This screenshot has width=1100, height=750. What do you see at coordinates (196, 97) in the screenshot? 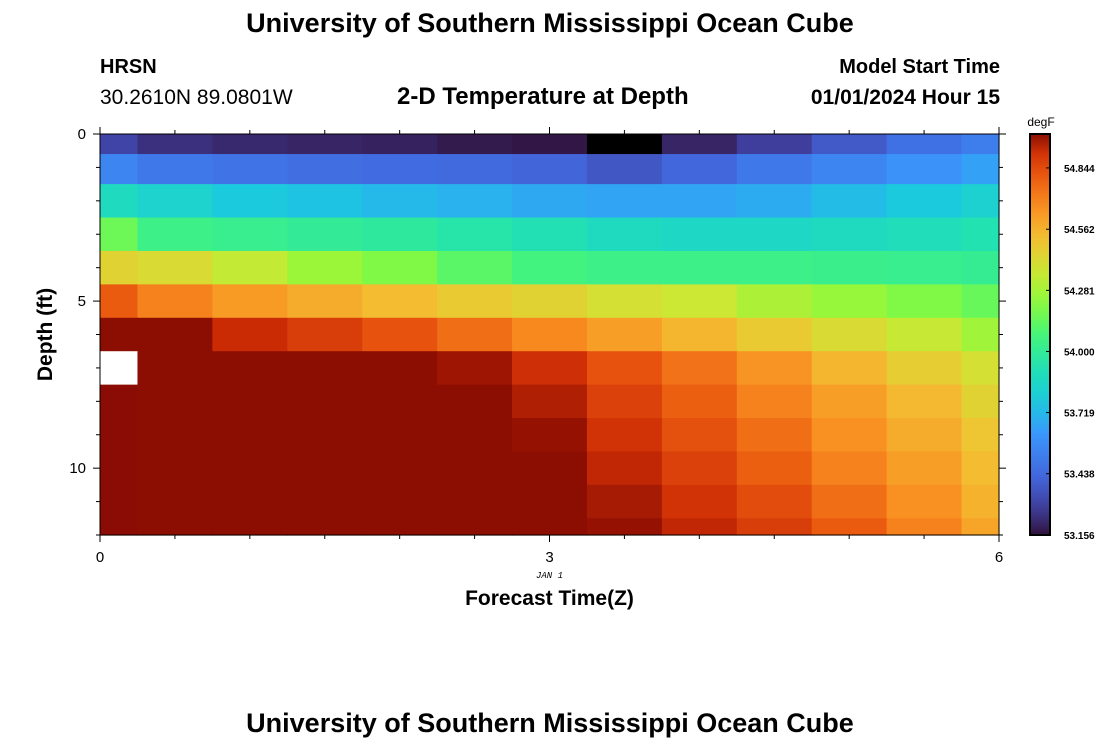
I see `station-coordinates: 30.2610N 89.0801W` at bounding box center [196, 97].